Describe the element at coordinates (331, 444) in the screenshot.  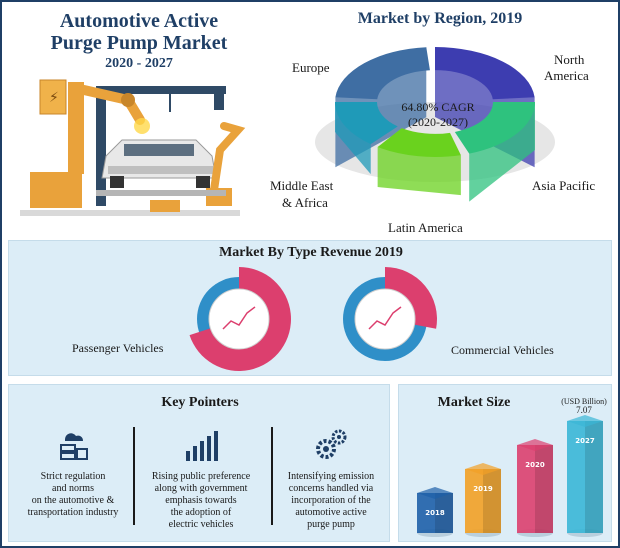
I see `gears-icon` at that location.